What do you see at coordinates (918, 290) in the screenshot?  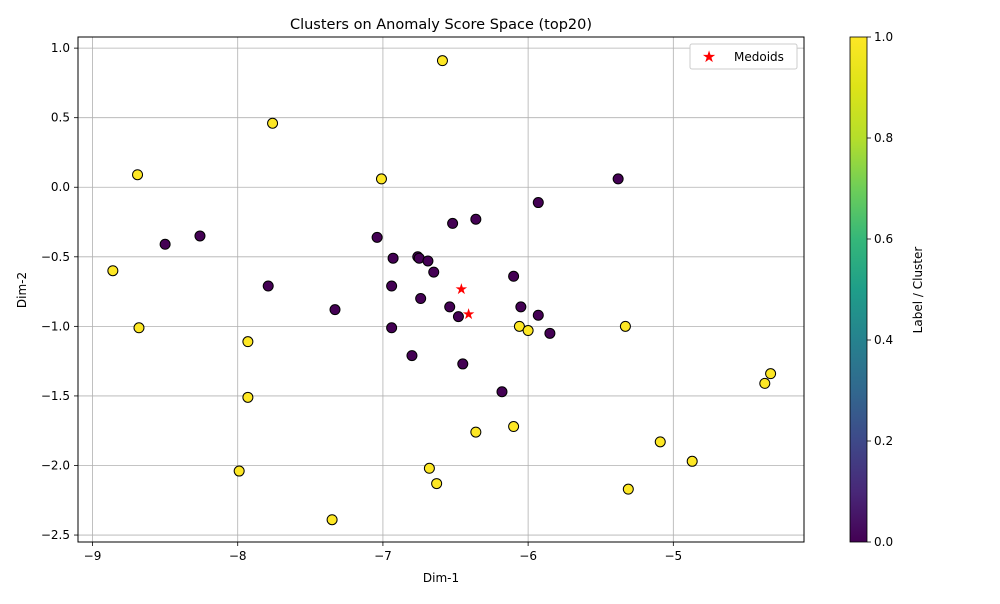 I see `colorbar-label: Label / Cluster` at bounding box center [918, 290].